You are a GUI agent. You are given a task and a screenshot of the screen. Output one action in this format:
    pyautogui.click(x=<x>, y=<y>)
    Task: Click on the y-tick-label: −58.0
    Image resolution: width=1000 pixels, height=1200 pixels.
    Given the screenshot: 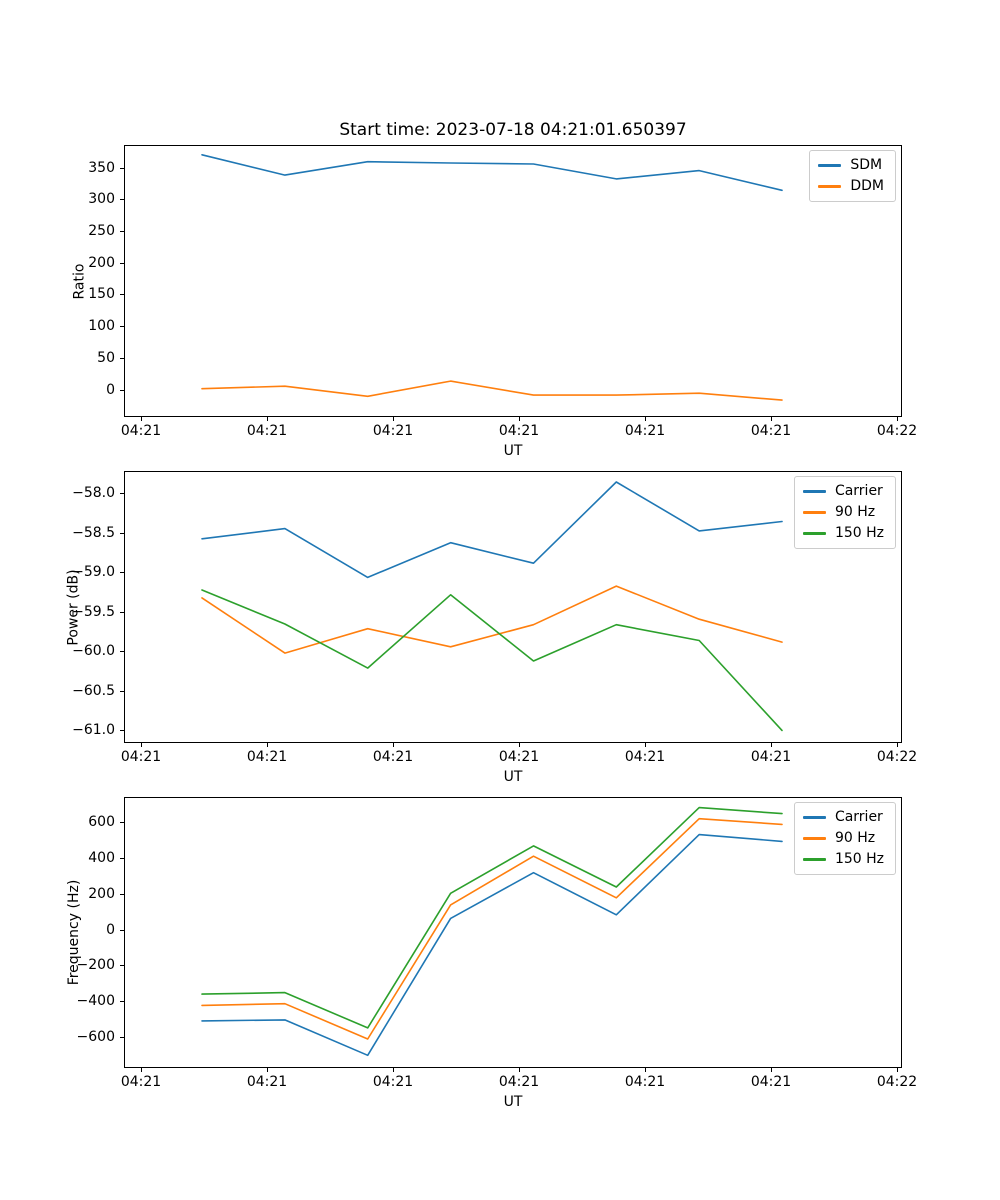 What is the action you would take?
    pyautogui.click(x=93, y=493)
    